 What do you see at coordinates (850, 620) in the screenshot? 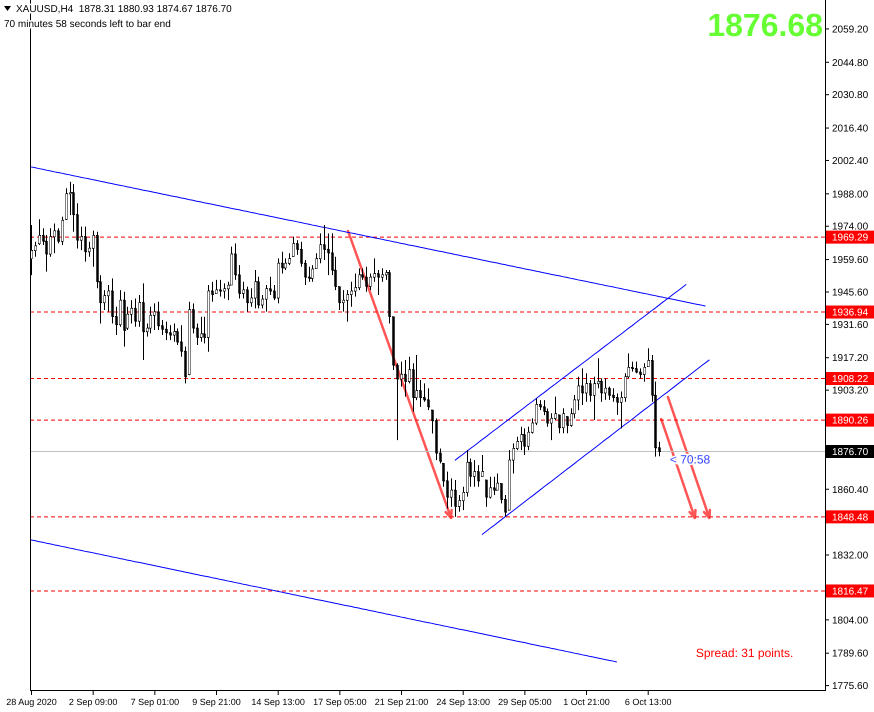
I see `y-tick-label: 1804.00` at bounding box center [850, 620].